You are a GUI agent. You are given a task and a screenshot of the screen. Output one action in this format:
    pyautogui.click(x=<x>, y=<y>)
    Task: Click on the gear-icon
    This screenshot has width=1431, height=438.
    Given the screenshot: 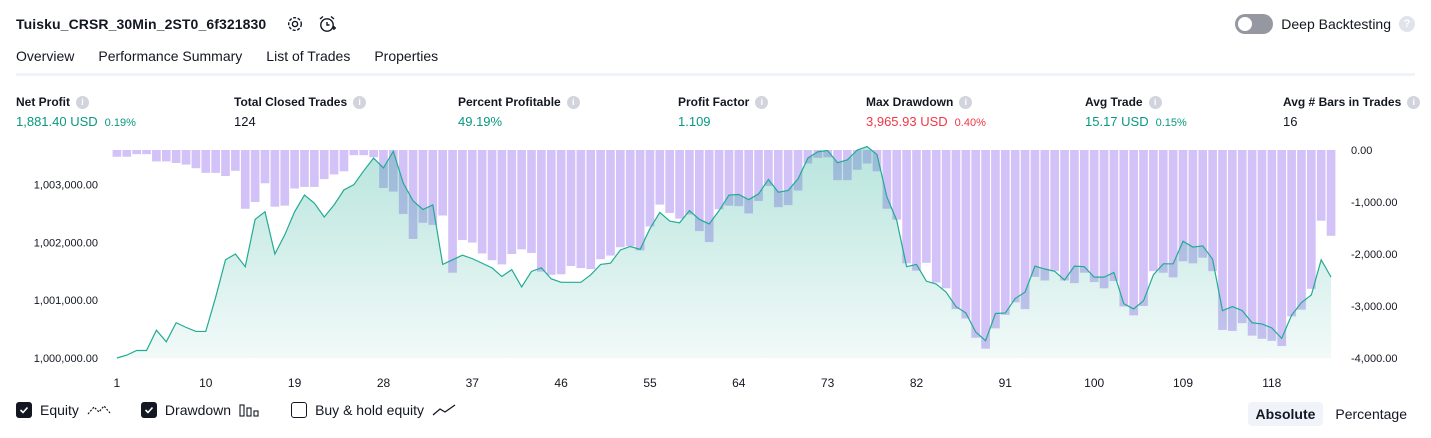 What is the action you would take?
    pyautogui.click(x=295, y=24)
    